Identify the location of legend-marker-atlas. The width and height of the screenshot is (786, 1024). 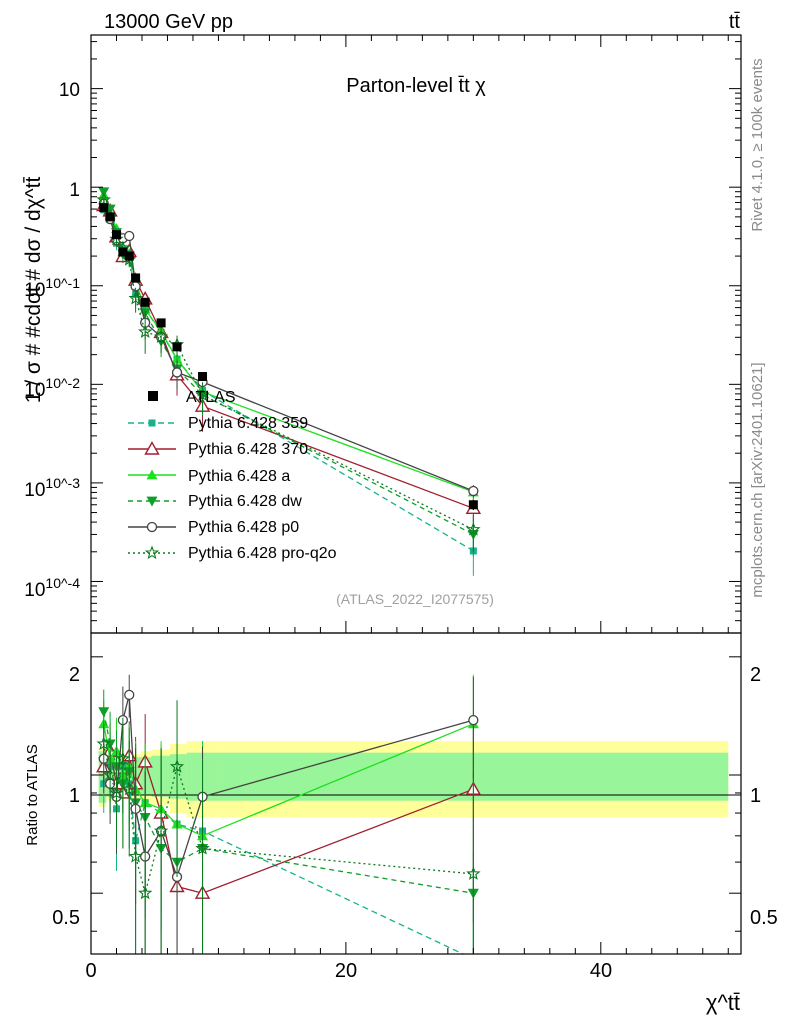
(153, 396).